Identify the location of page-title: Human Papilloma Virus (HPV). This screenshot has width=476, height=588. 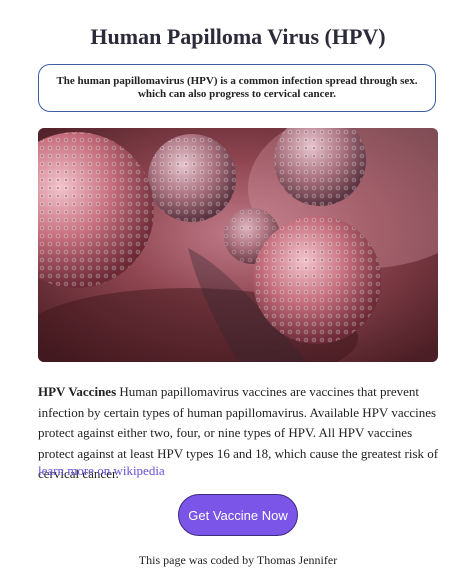
(238, 36).